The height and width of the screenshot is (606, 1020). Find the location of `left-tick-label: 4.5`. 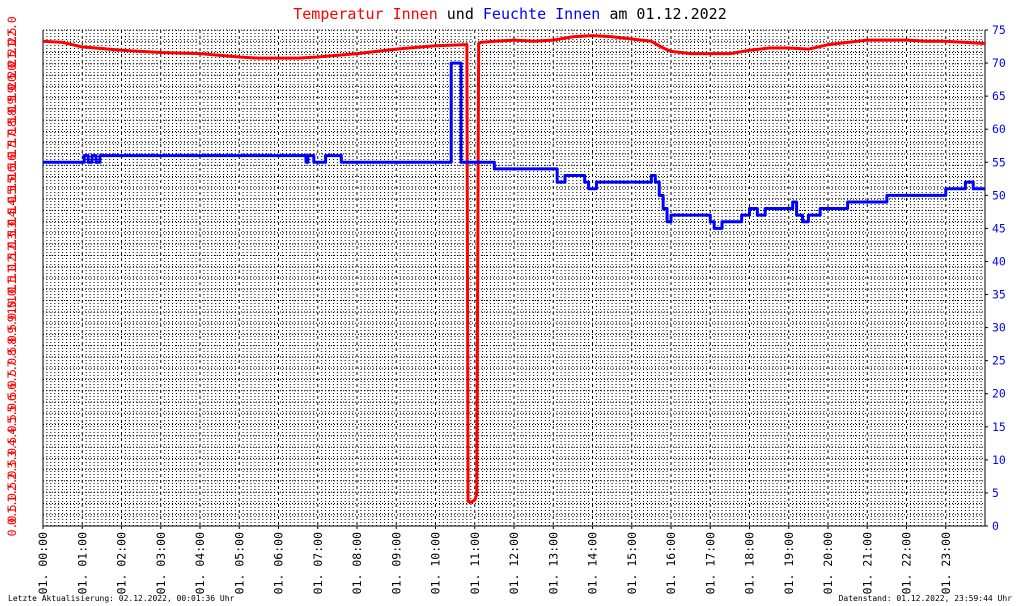

left-tick-label: 4.5 is located at coordinates (12, 424).